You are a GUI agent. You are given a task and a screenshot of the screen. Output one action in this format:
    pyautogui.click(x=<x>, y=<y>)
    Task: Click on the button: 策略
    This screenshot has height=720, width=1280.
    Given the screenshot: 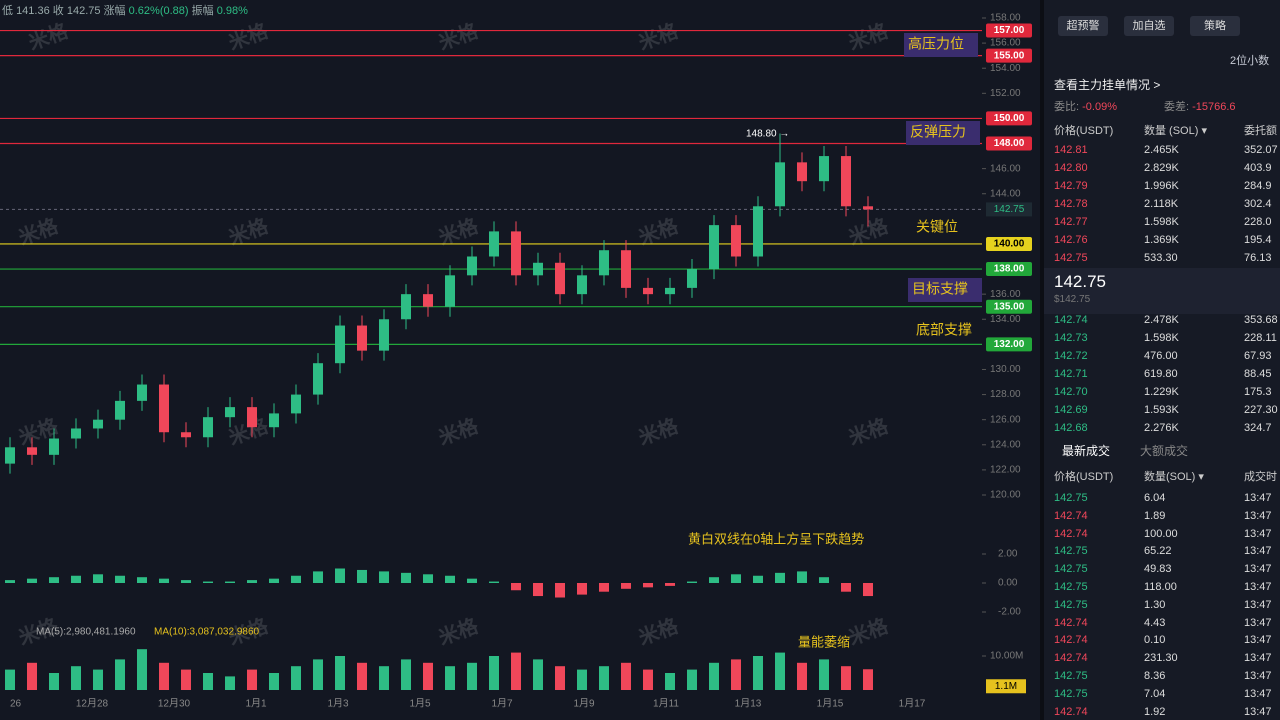 What is the action you would take?
    pyautogui.click(x=1215, y=26)
    